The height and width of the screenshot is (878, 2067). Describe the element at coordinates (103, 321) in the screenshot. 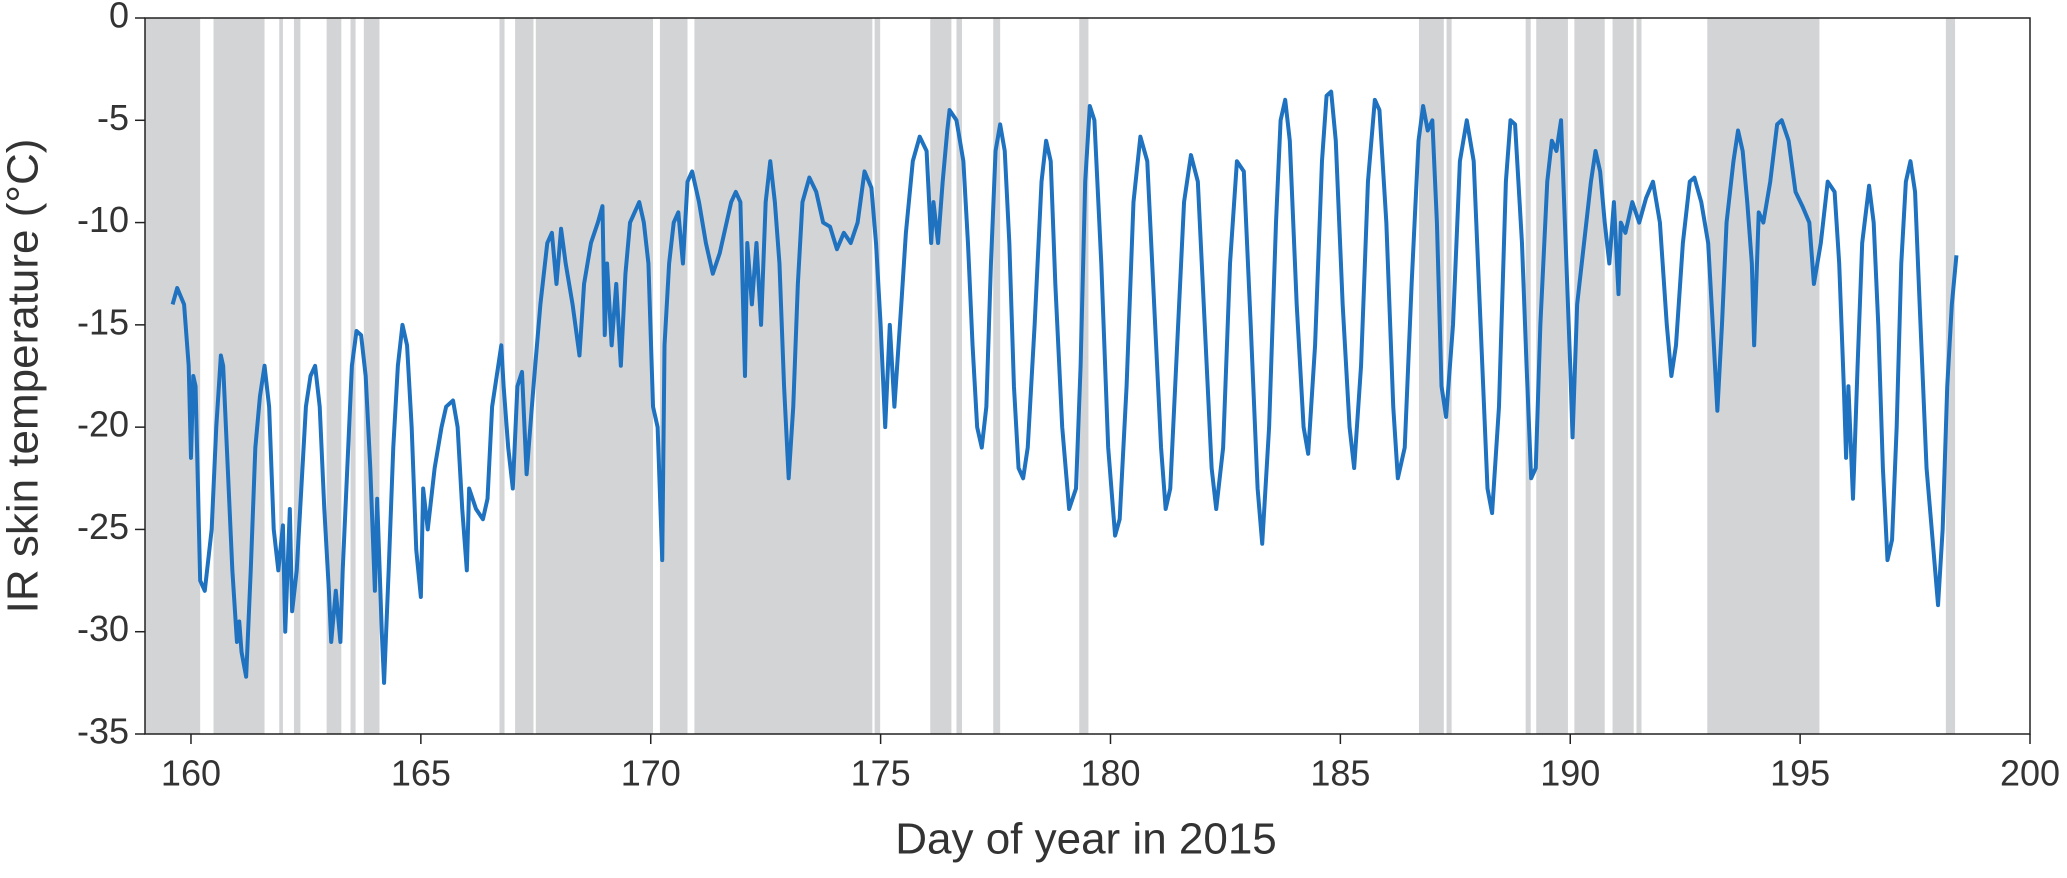

I see `y-tick-label: -15` at that location.